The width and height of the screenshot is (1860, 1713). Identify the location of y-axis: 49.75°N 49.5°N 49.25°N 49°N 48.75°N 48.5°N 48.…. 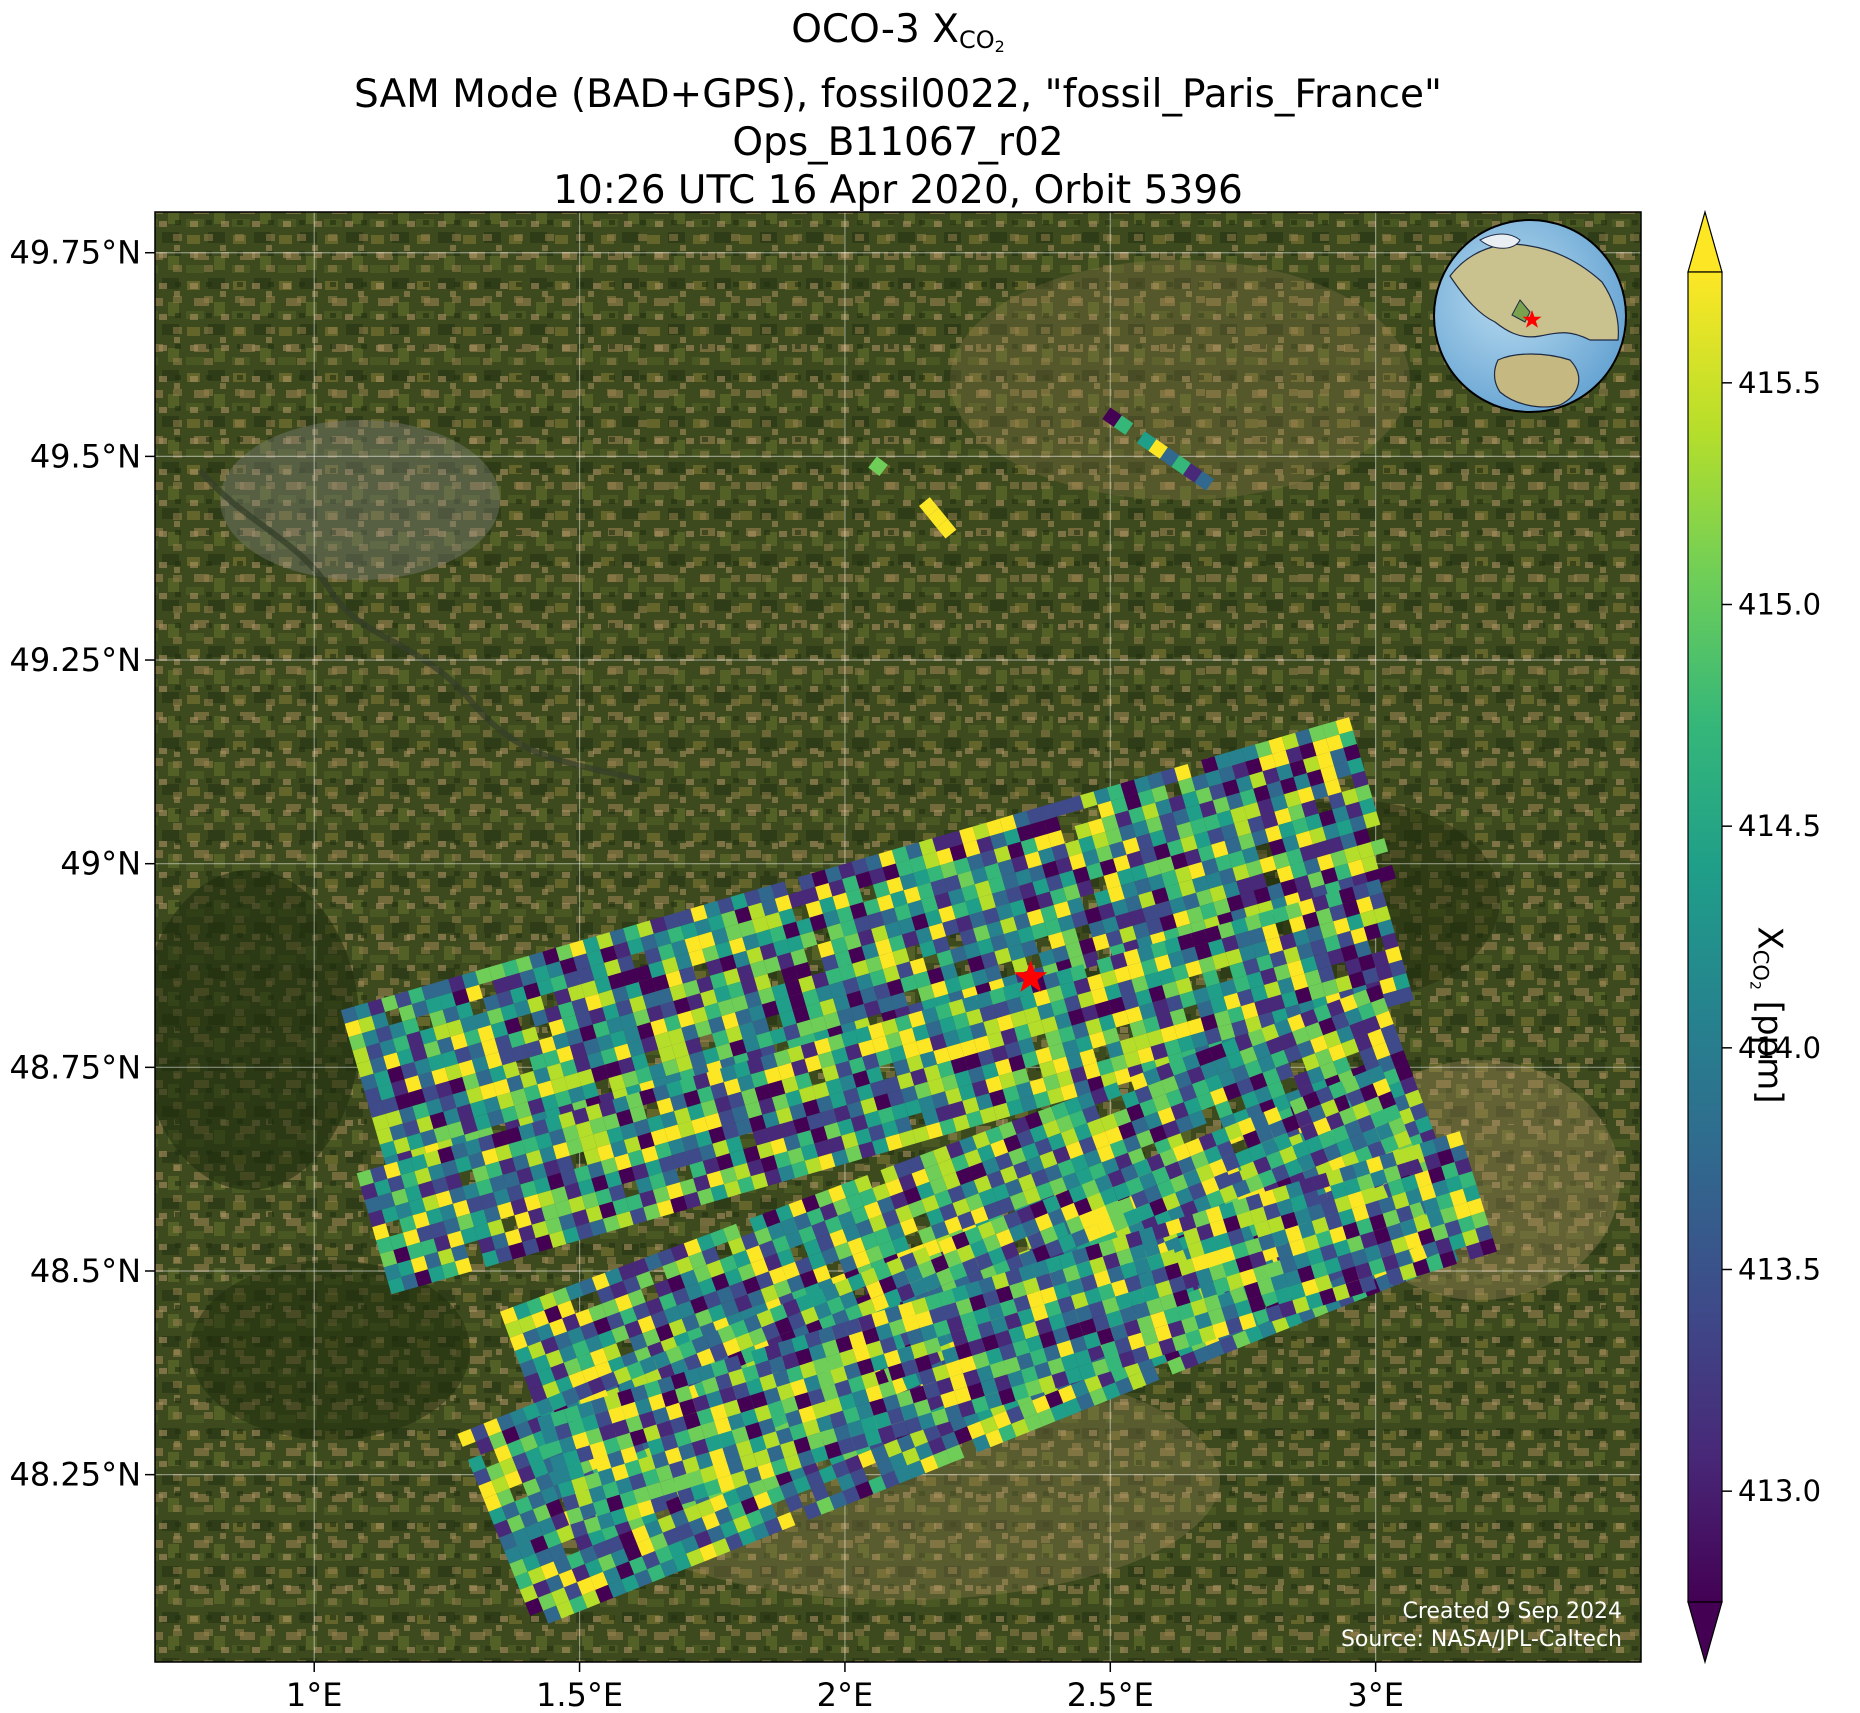
(82, 864).